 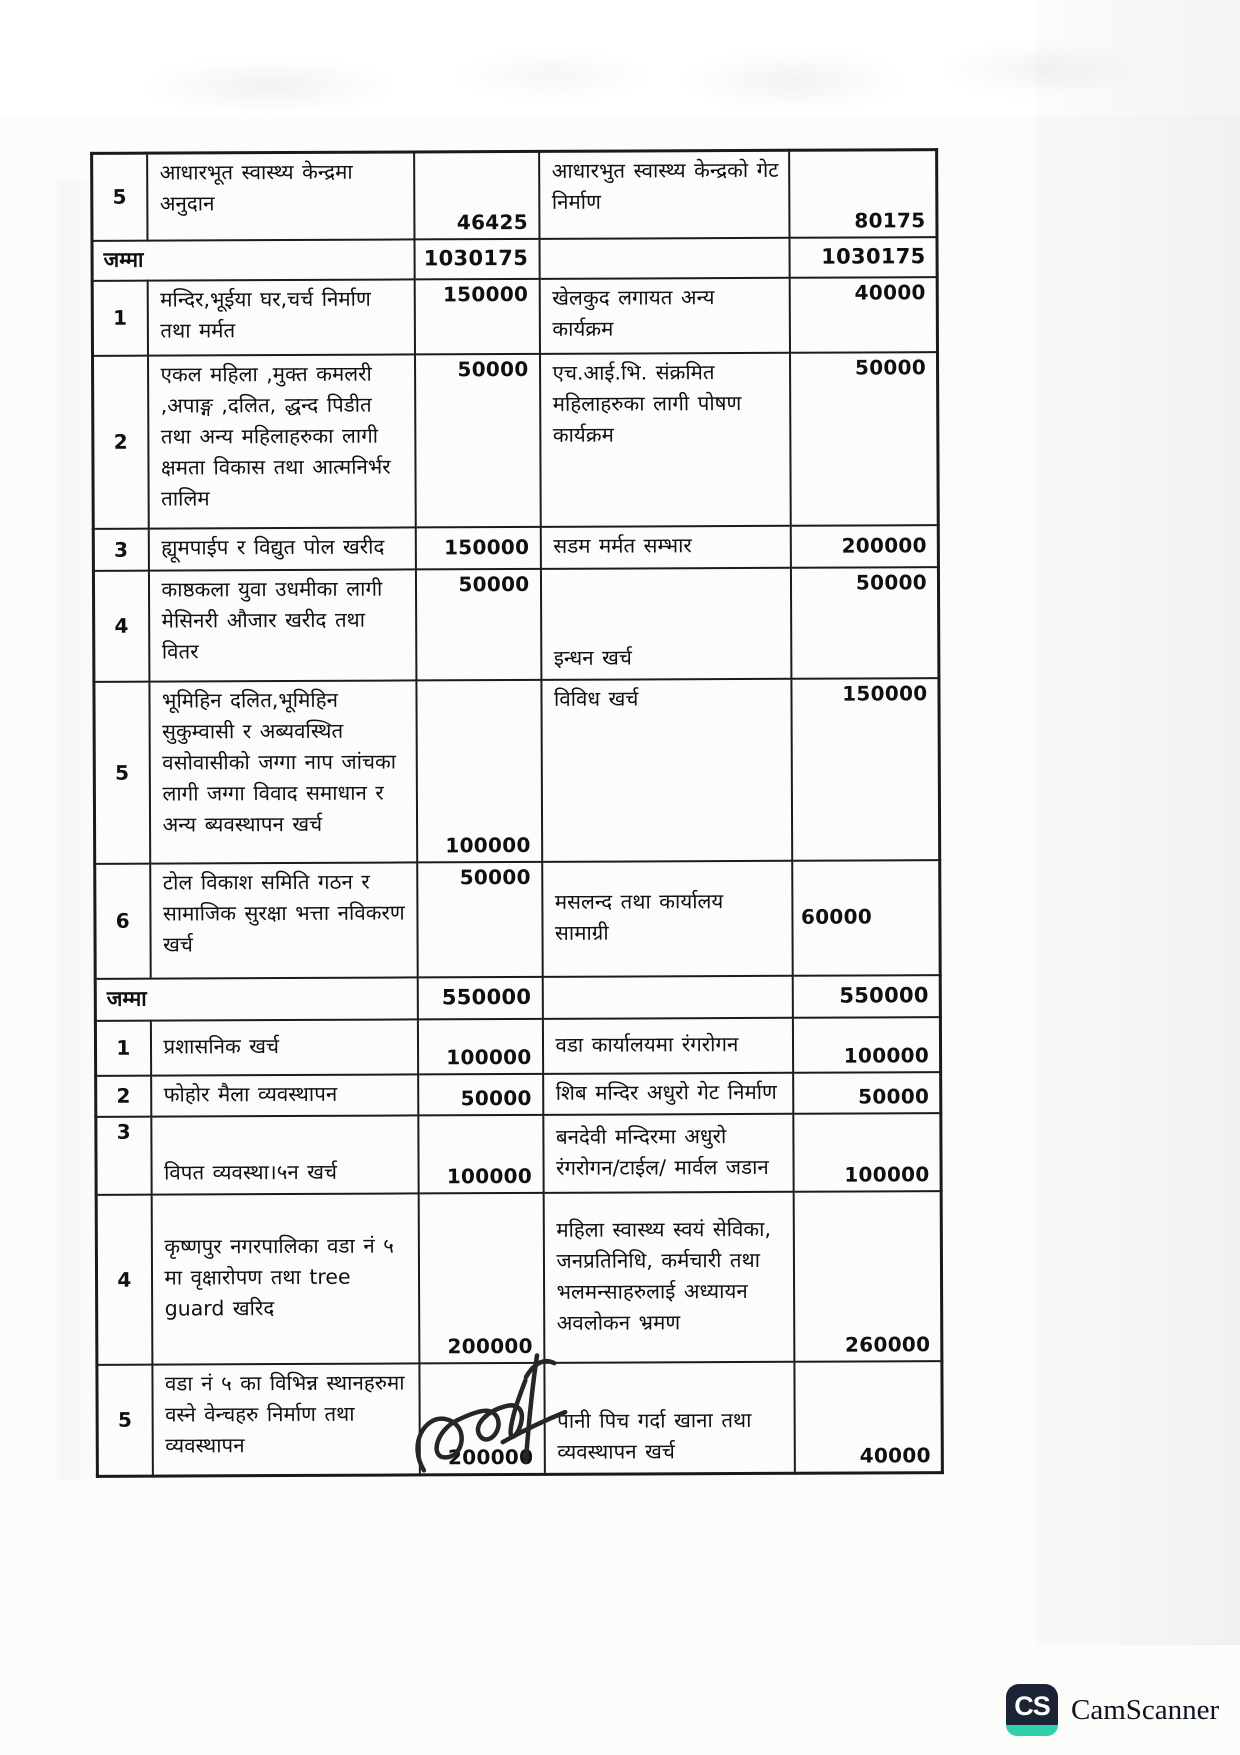 I want to click on total-row: जम्मा 550000 550000, so click(x=518, y=997).